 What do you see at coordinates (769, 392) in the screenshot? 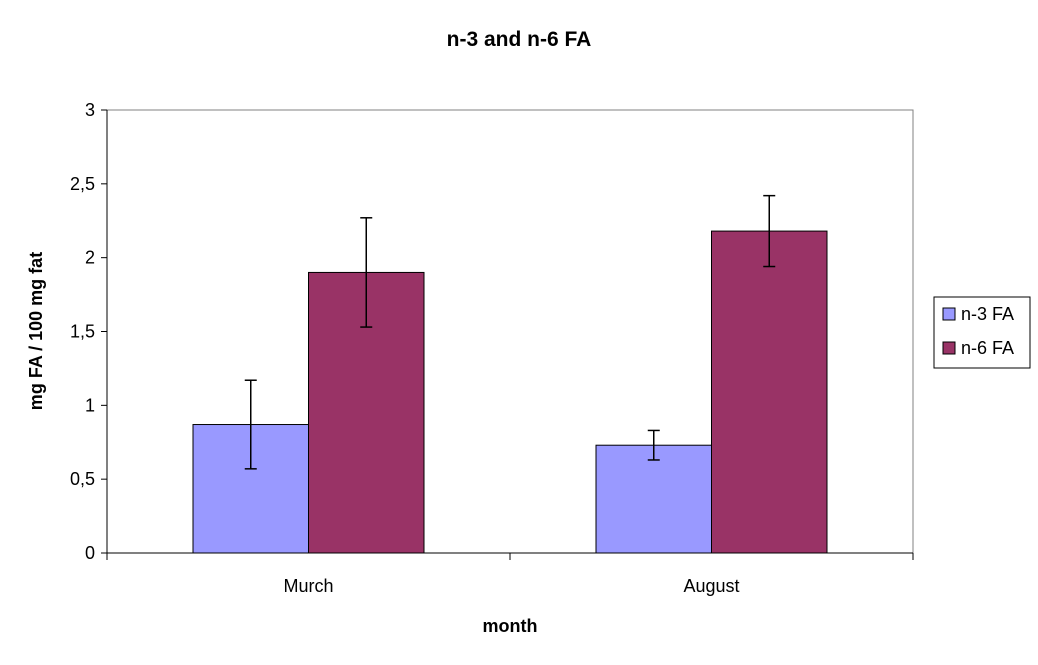
I see `bar-n-6-fa-august` at bounding box center [769, 392].